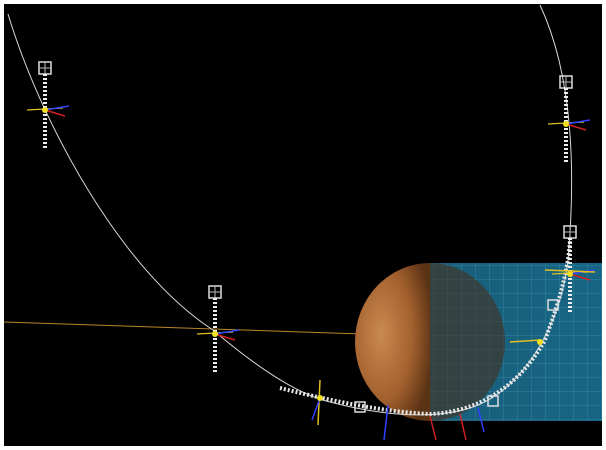 The width and height of the screenshot is (606, 450). I want to click on reference-line, so click(183, 328).